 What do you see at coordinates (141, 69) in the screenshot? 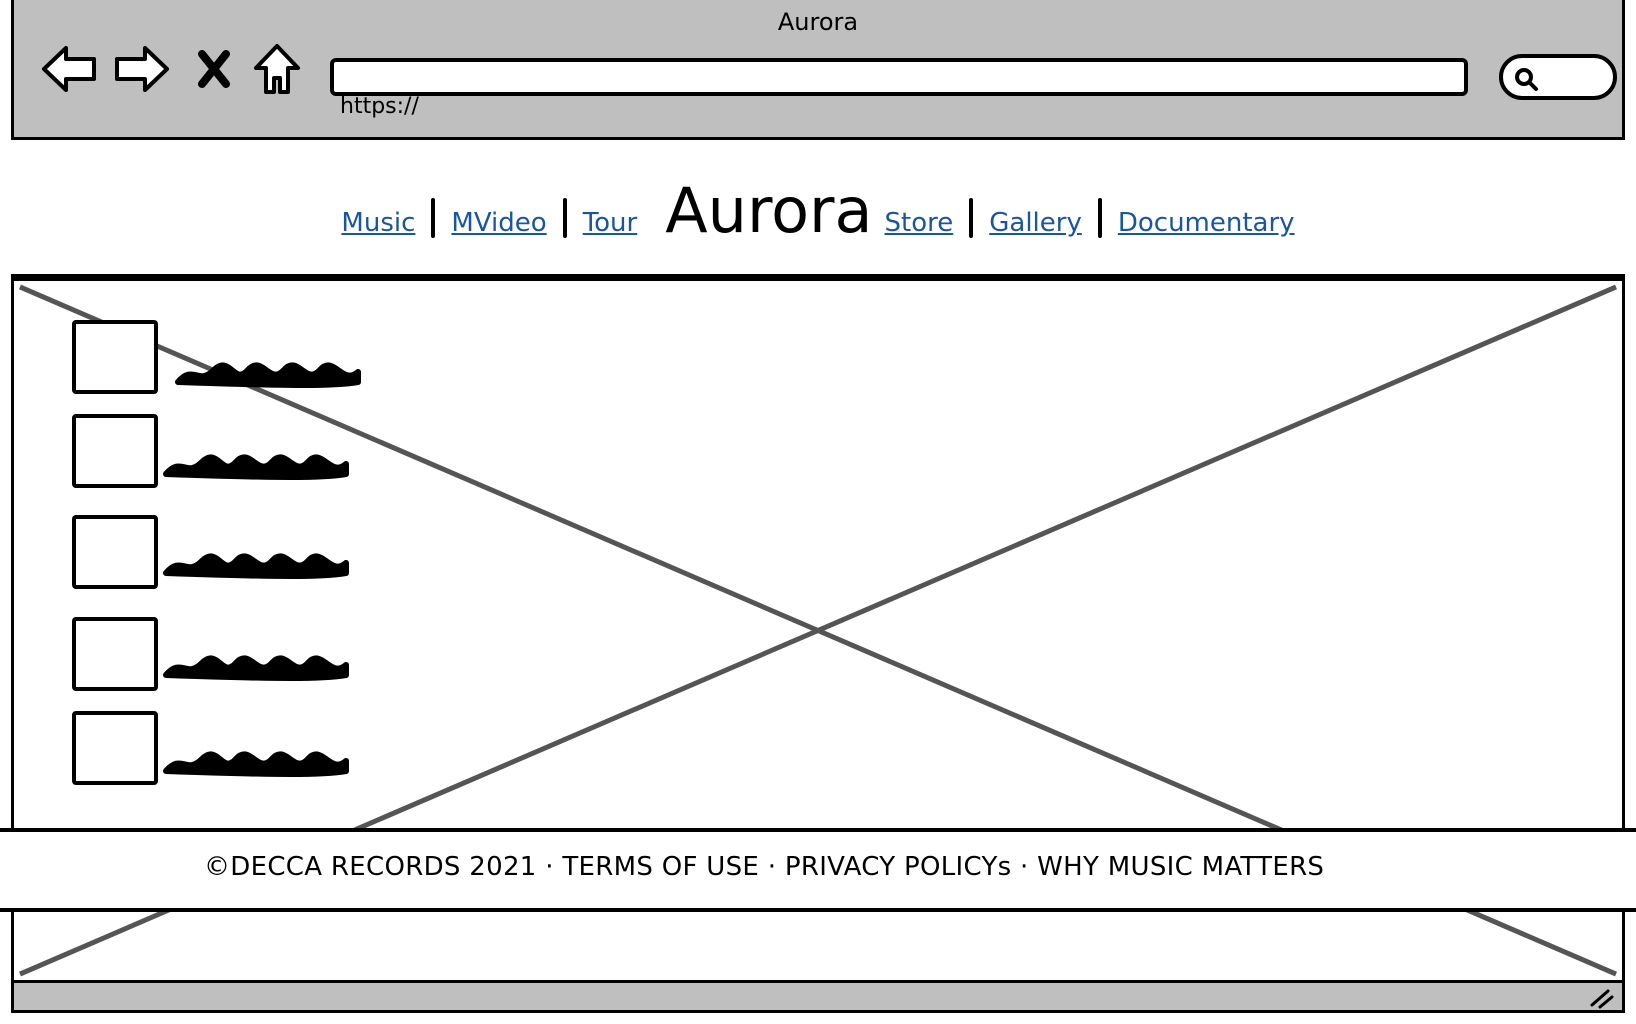
I see `forward-icon` at bounding box center [141, 69].